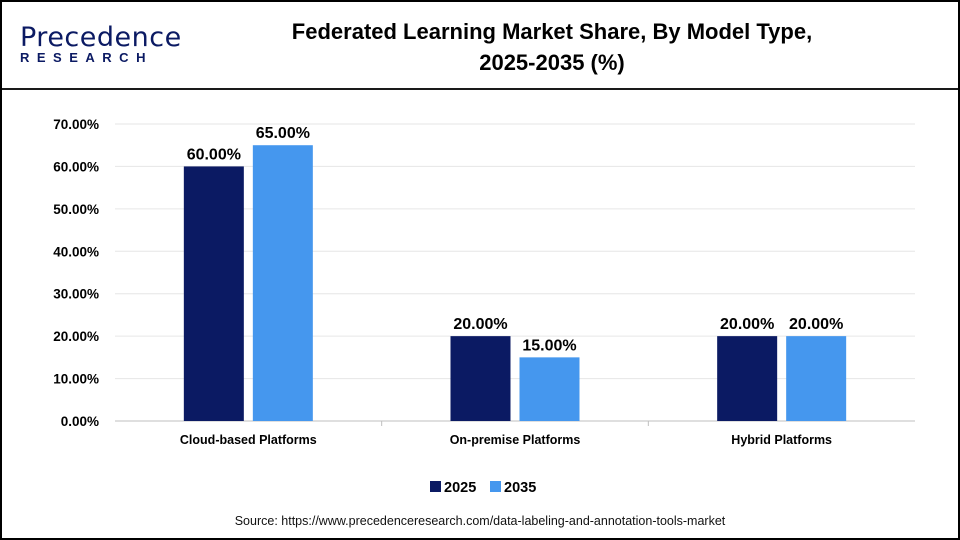 The image size is (960, 540). I want to click on x-tick-label: On-premise Platforms, so click(515, 440).